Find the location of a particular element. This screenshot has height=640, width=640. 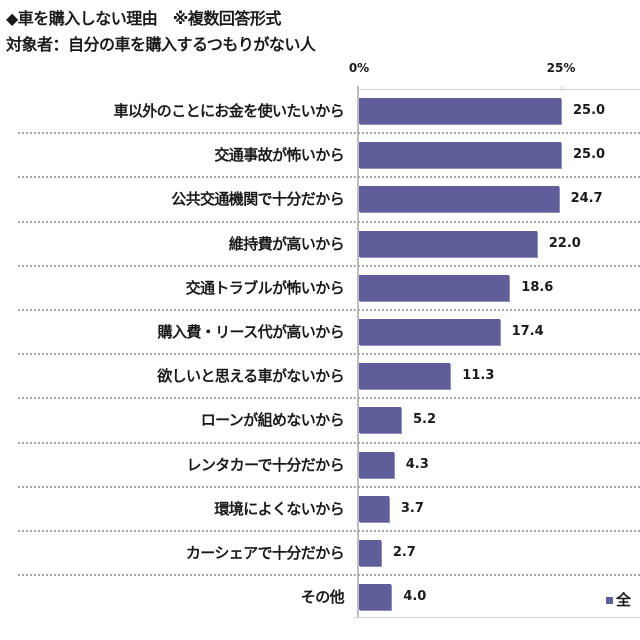

value-label: 18.6 is located at coordinates (537, 287).